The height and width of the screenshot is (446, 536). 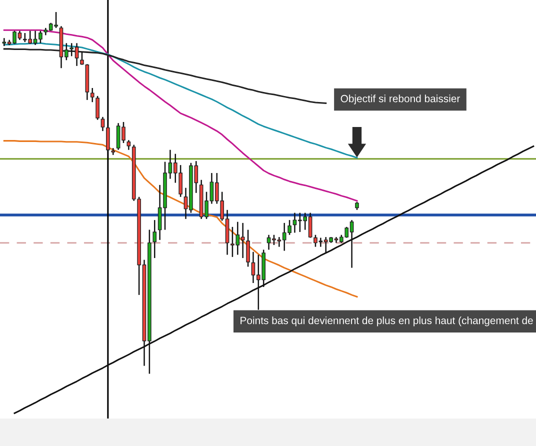 I want to click on annotation: Objectif si rebond baissier, so click(x=400, y=99).